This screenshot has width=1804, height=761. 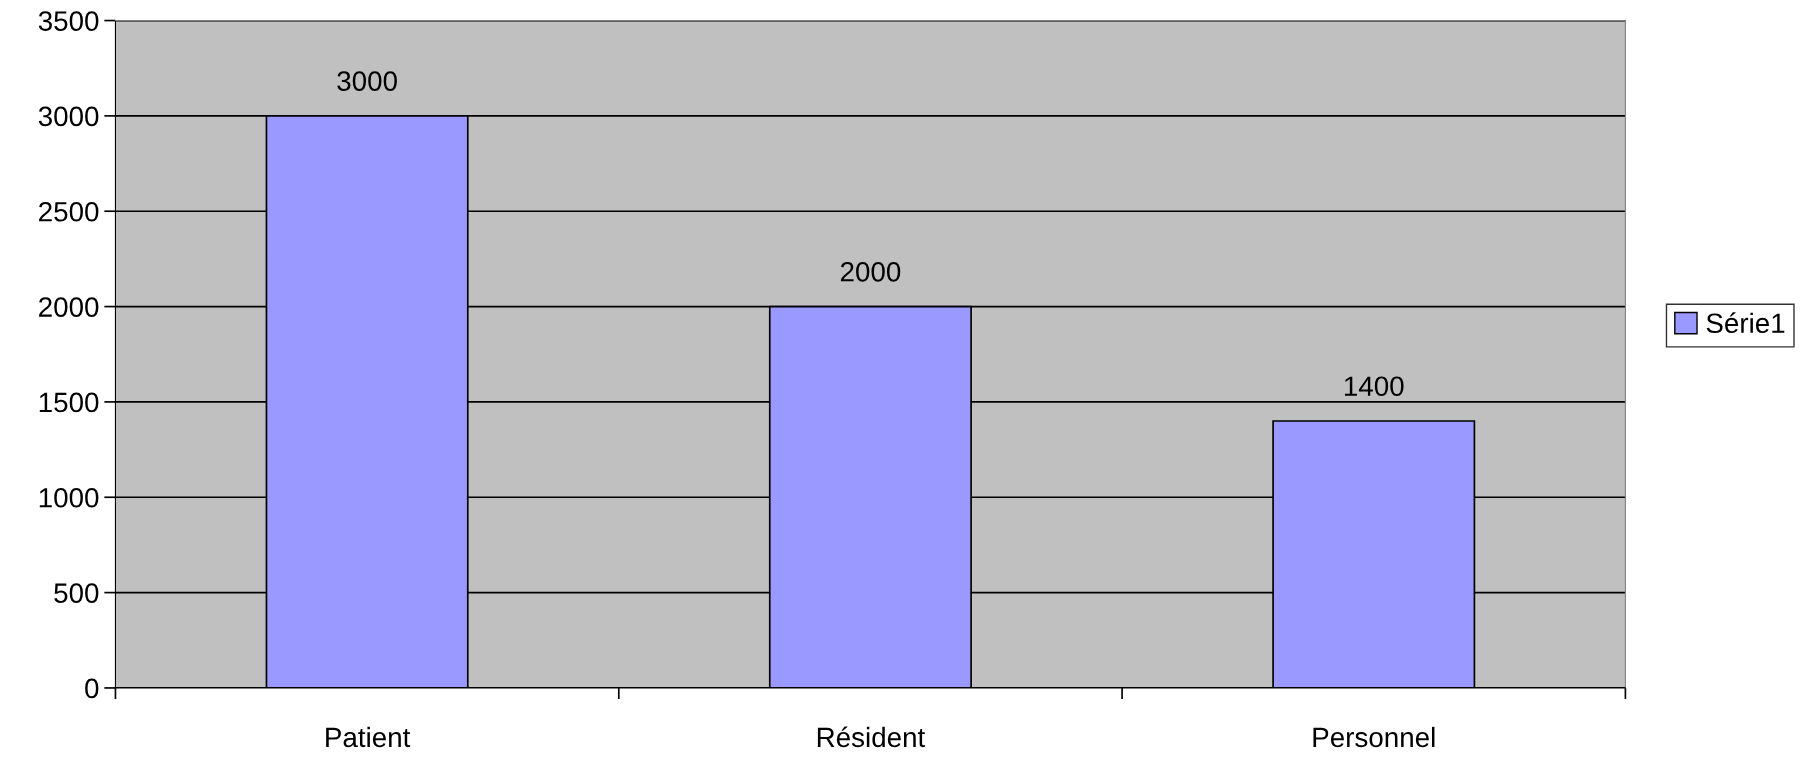 What do you see at coordinates (92, 688) in the screenshot?
I see `y-tick-label: 0` at bounding box center [92, 688].